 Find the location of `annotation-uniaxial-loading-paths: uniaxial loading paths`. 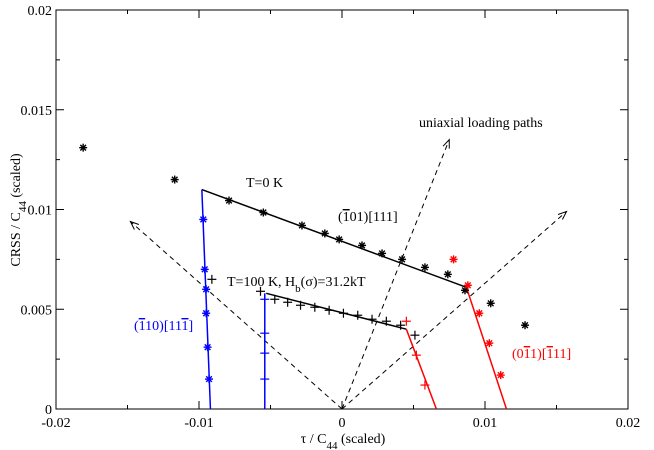

annotation-uniaxial-loading-paths: uniaxial loading paths is located at coordinates (481, 123).